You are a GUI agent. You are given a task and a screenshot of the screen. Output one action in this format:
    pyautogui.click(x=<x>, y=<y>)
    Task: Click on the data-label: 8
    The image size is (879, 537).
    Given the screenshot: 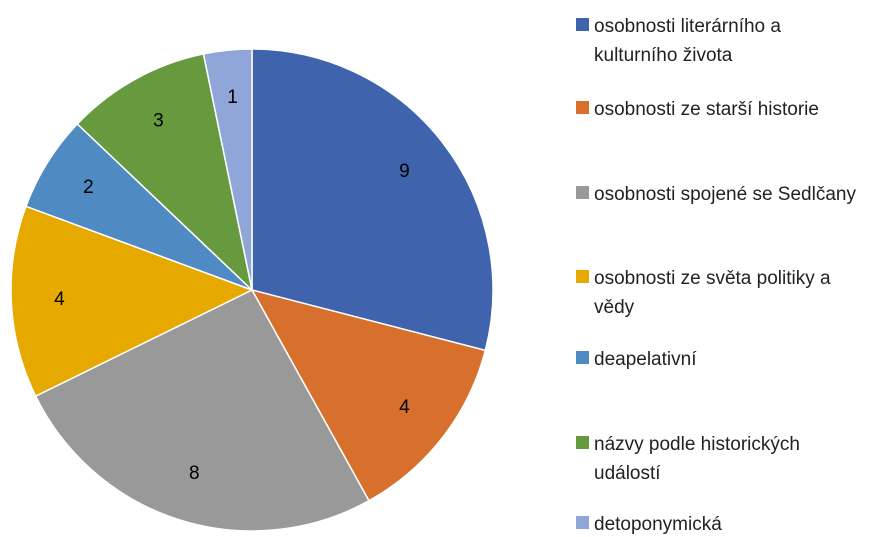 What is the action you would take?
    pyautogui.click(x=194, y=473)
    